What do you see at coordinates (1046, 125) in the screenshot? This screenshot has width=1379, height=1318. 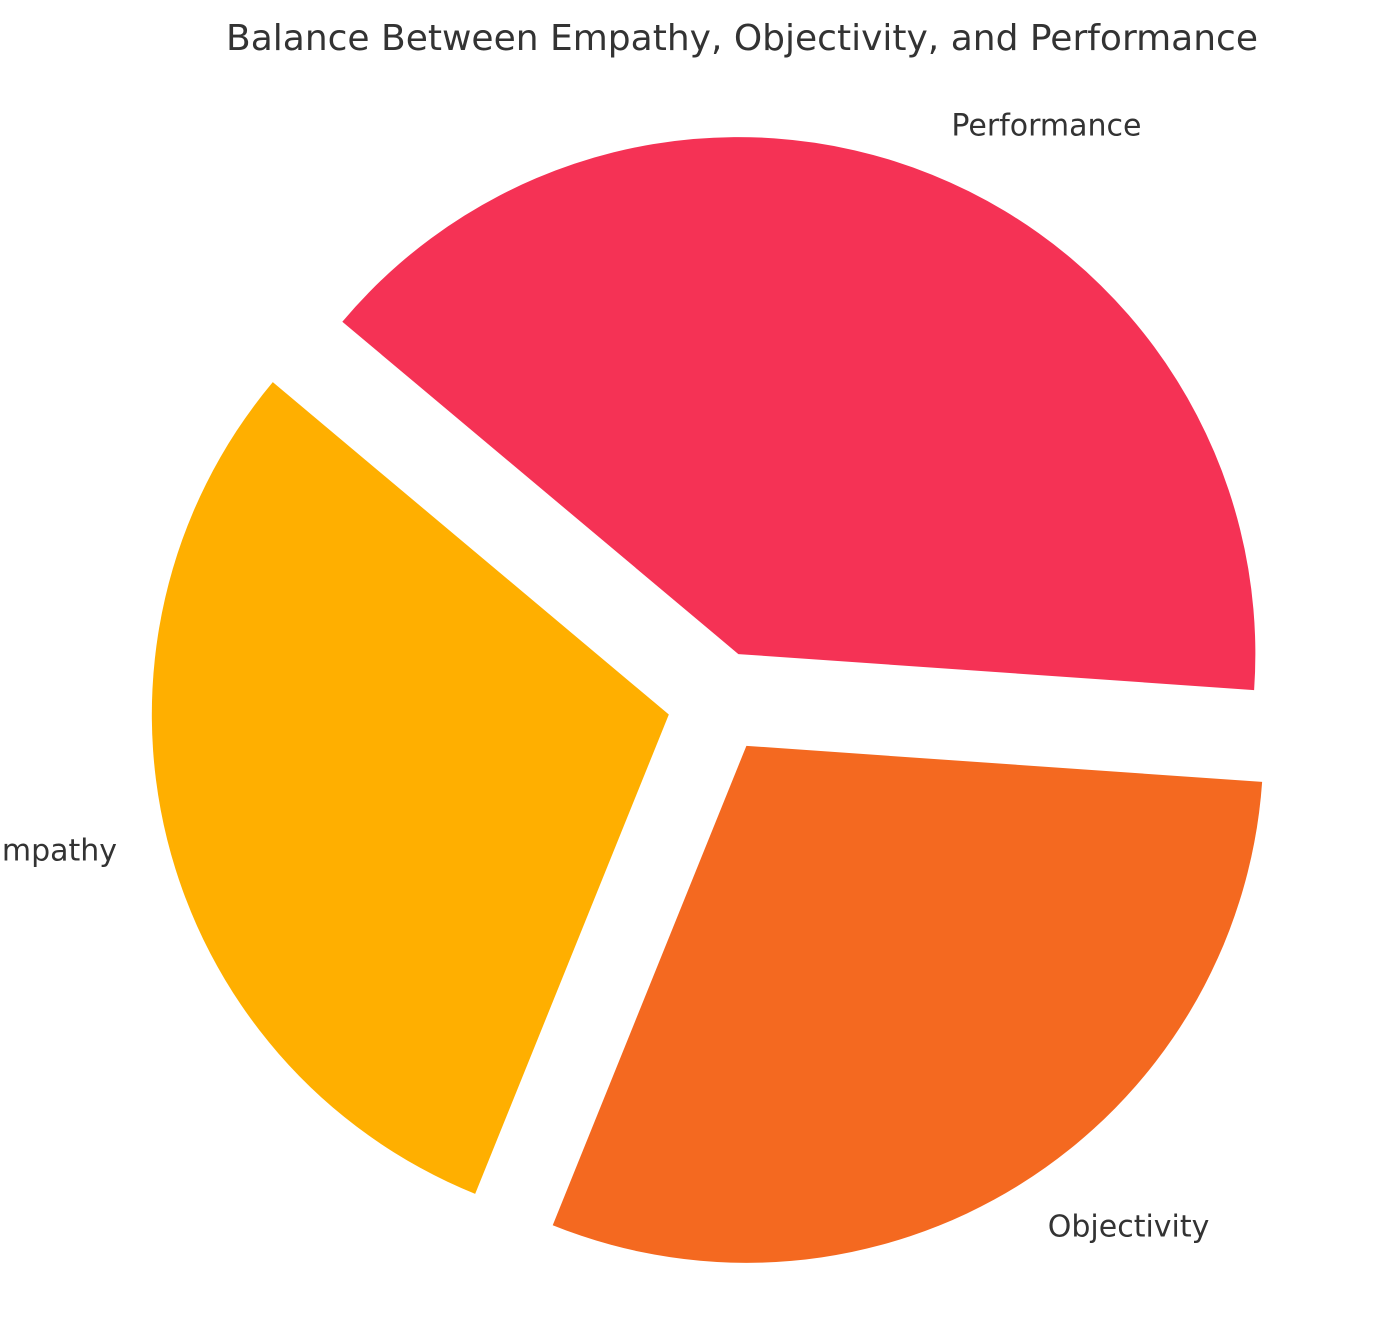 I see `slice-label-performance: Performance` at bounding box center [1046, 125].